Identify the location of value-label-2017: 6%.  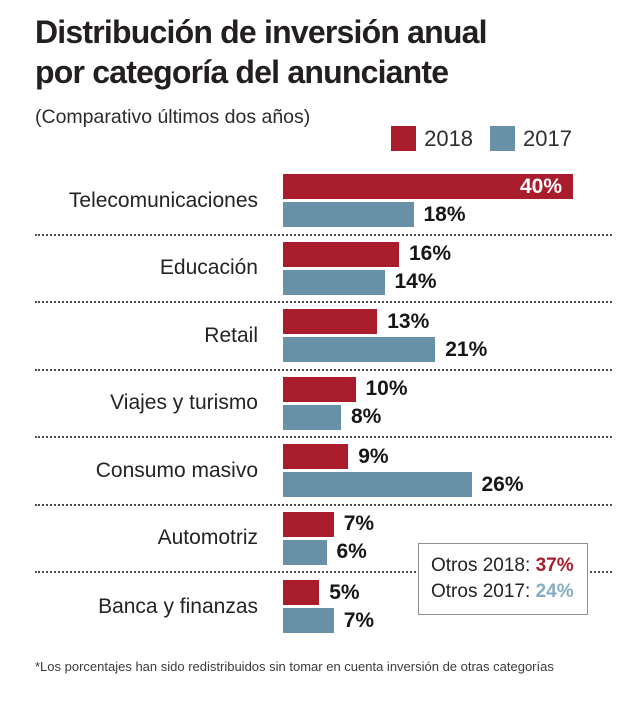
(351, 552).